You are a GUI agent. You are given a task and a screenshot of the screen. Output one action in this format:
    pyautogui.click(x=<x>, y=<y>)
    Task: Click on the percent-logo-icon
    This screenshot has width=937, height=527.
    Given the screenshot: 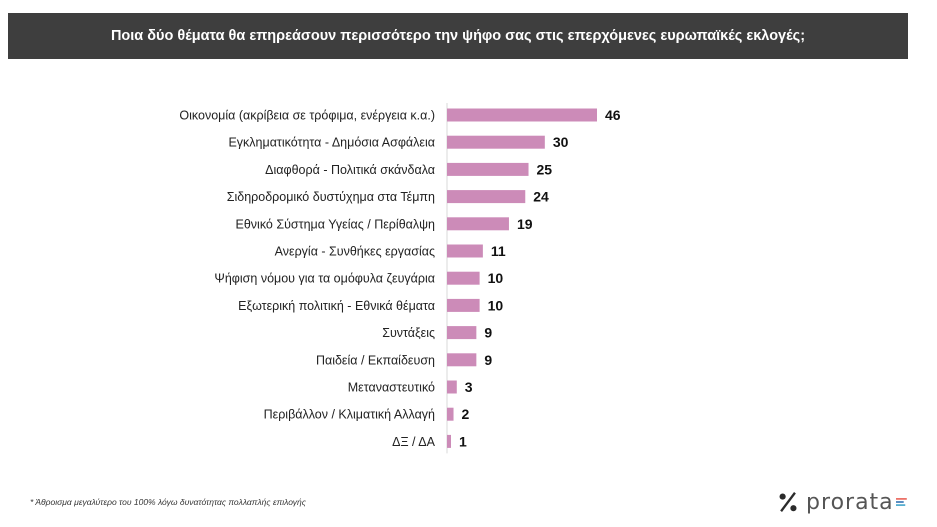 What is the action you would take?
    pyautogui.click(x=788, y=502)
    